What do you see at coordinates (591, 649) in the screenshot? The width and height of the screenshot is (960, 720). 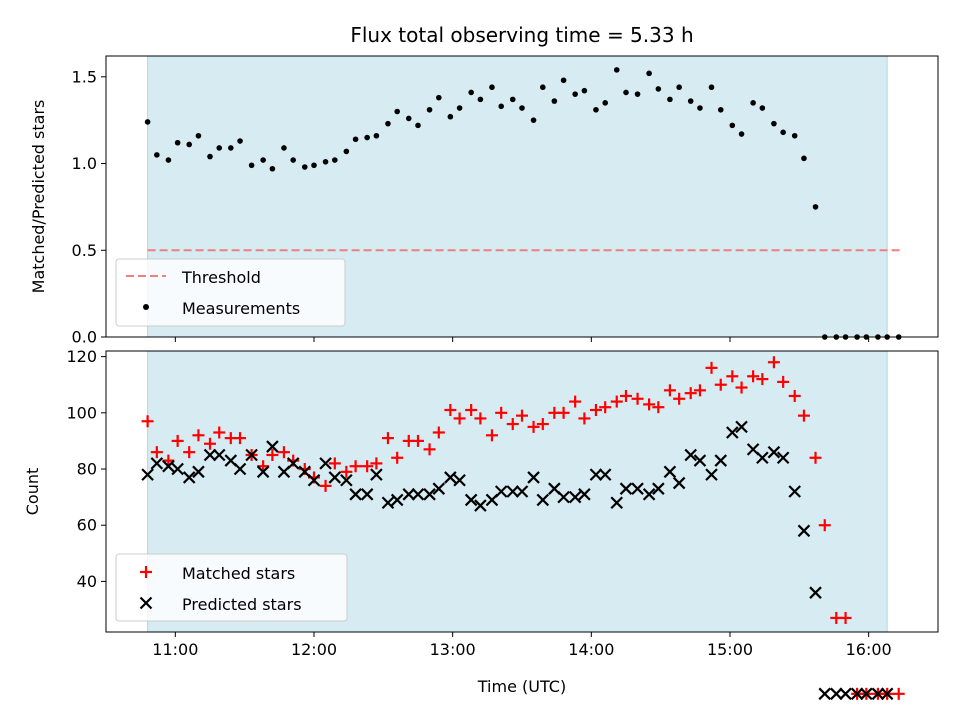 I see `count-x-tick-label: 14:00` at bounding box center [591, 649].